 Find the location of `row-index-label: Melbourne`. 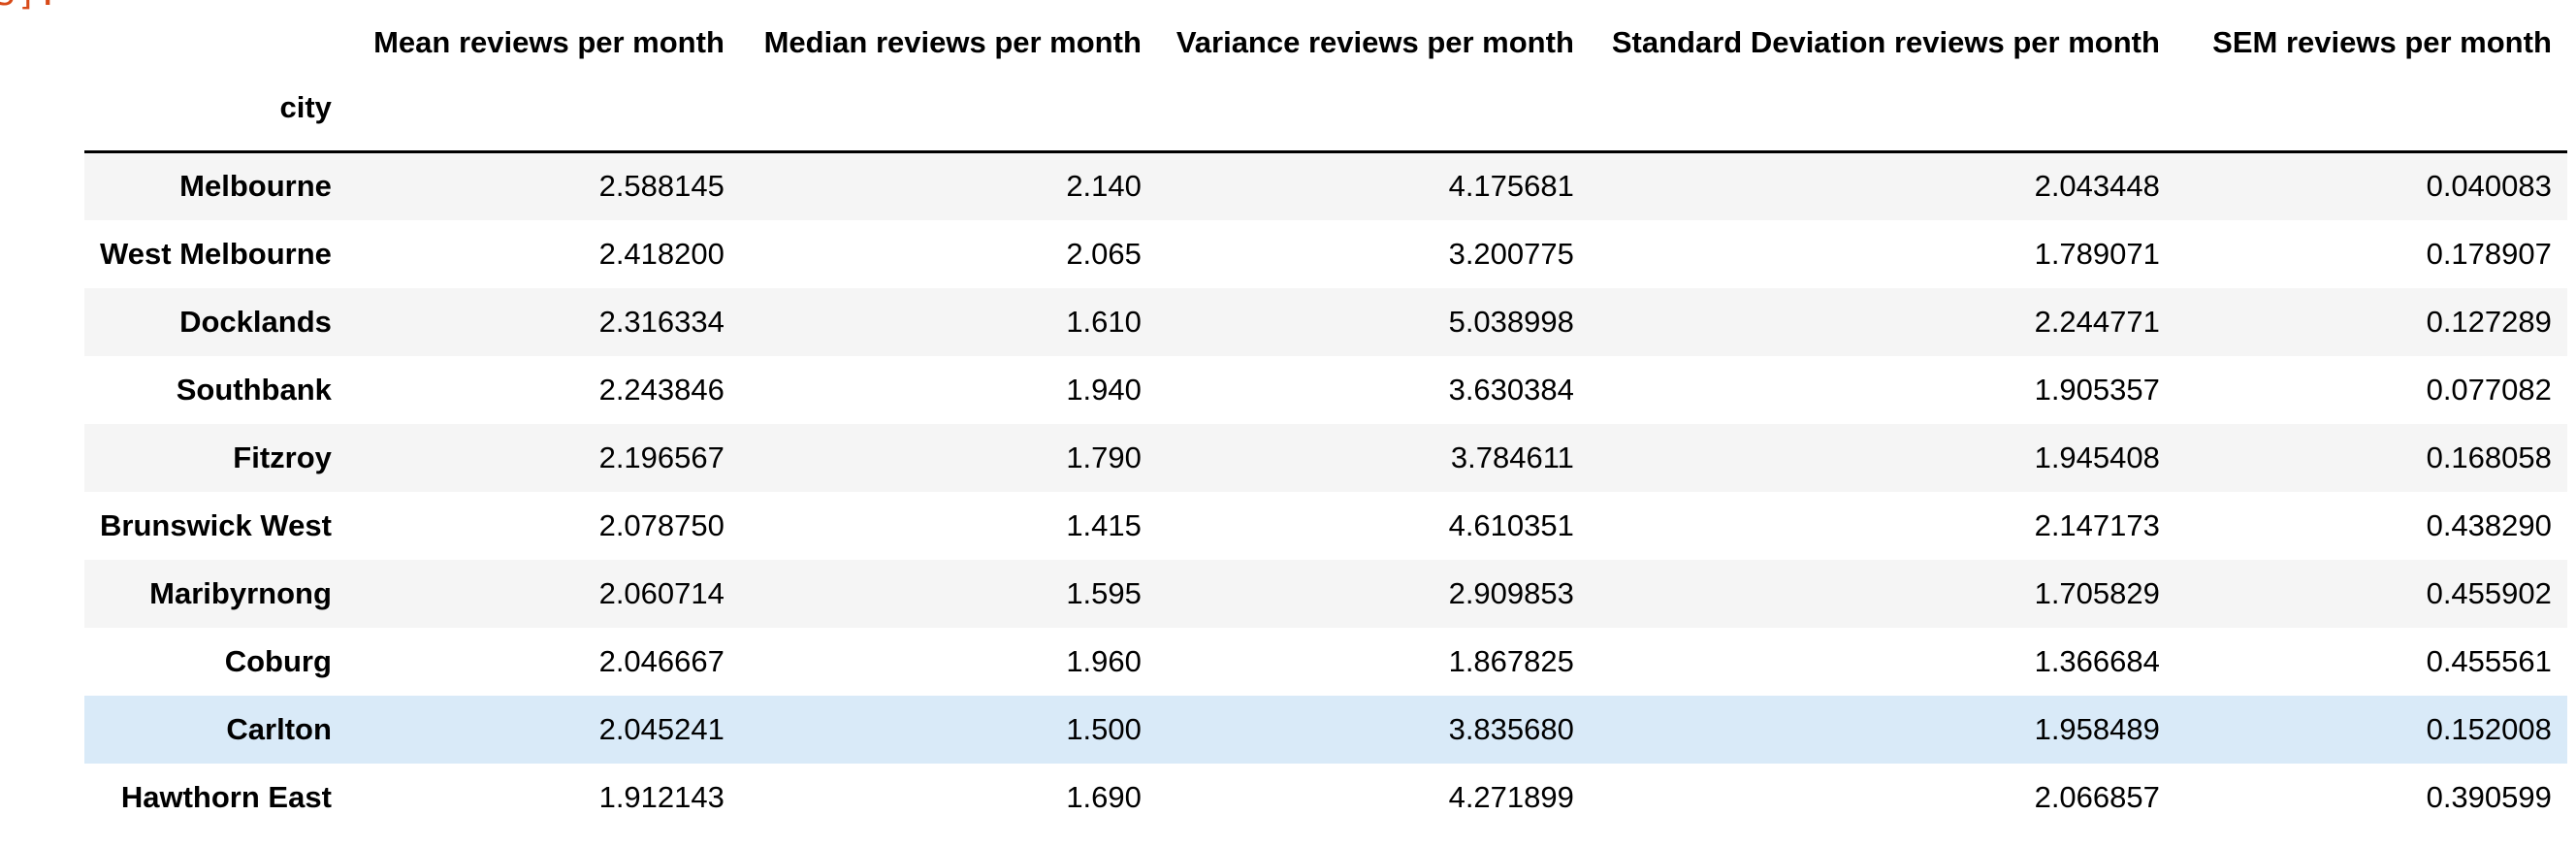

row-index-label: Melbourne is located at coordinates (255, 186).